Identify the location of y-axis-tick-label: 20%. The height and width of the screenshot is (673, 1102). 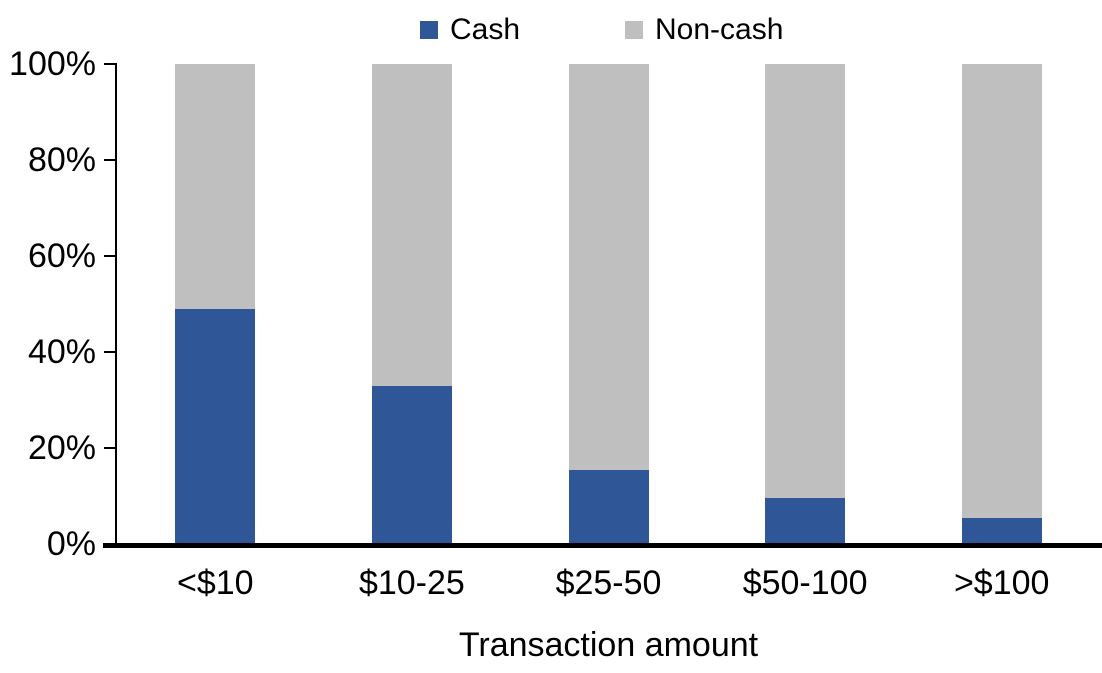
(61, 448).